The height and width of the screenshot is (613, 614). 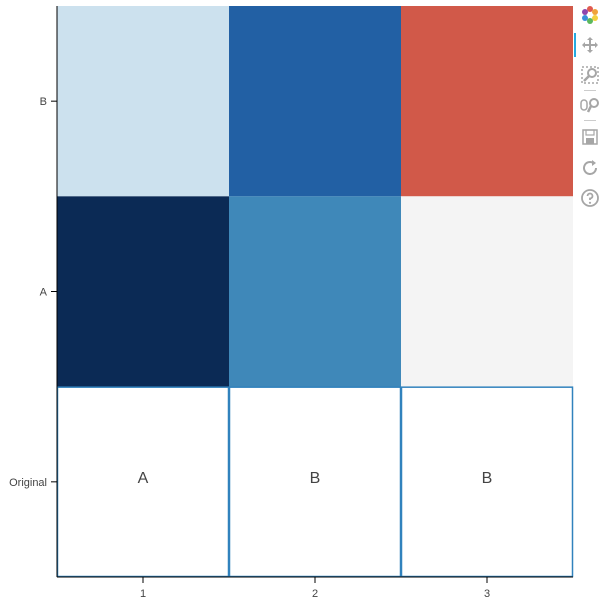 I want to click on help-tool-icon, so click(x=590, y=198).